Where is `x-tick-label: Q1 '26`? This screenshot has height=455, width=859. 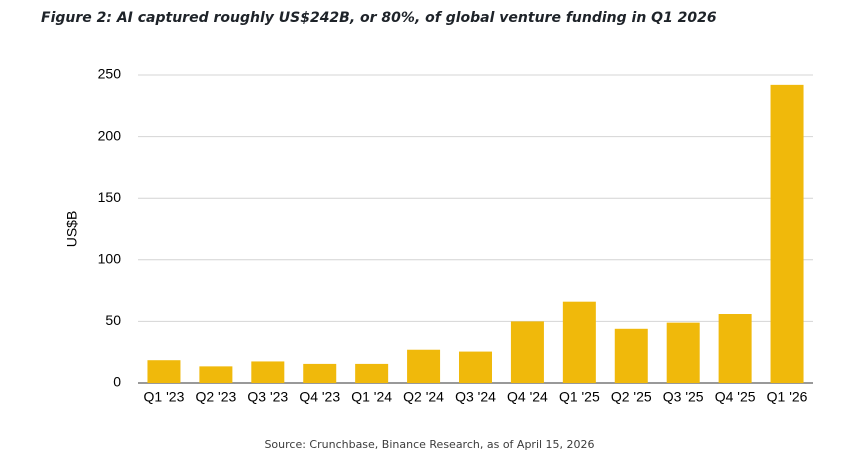 x-tick-label: Q1 '26 is located at coordinates (787, 397).